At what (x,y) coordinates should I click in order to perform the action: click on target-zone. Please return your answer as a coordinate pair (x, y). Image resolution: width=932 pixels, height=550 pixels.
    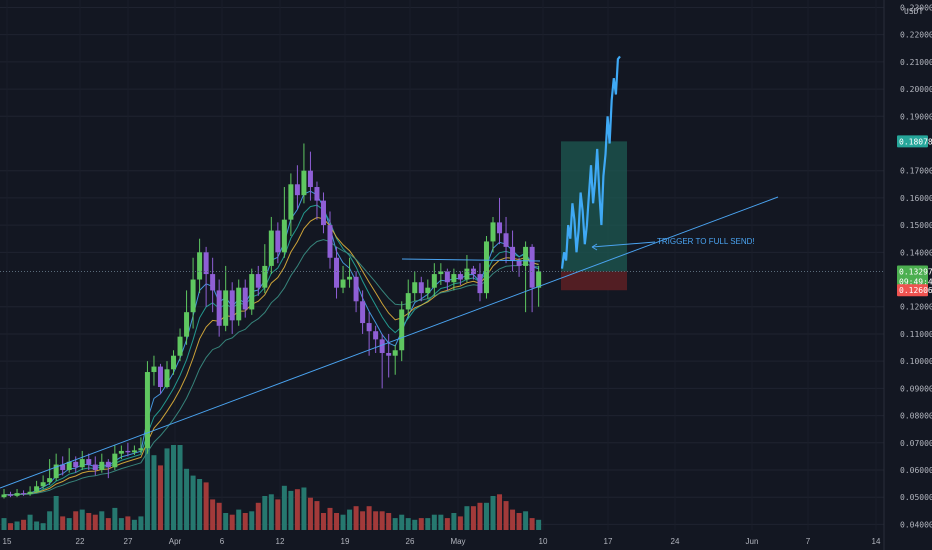
    Looking at the image, I should click on (594, 206).